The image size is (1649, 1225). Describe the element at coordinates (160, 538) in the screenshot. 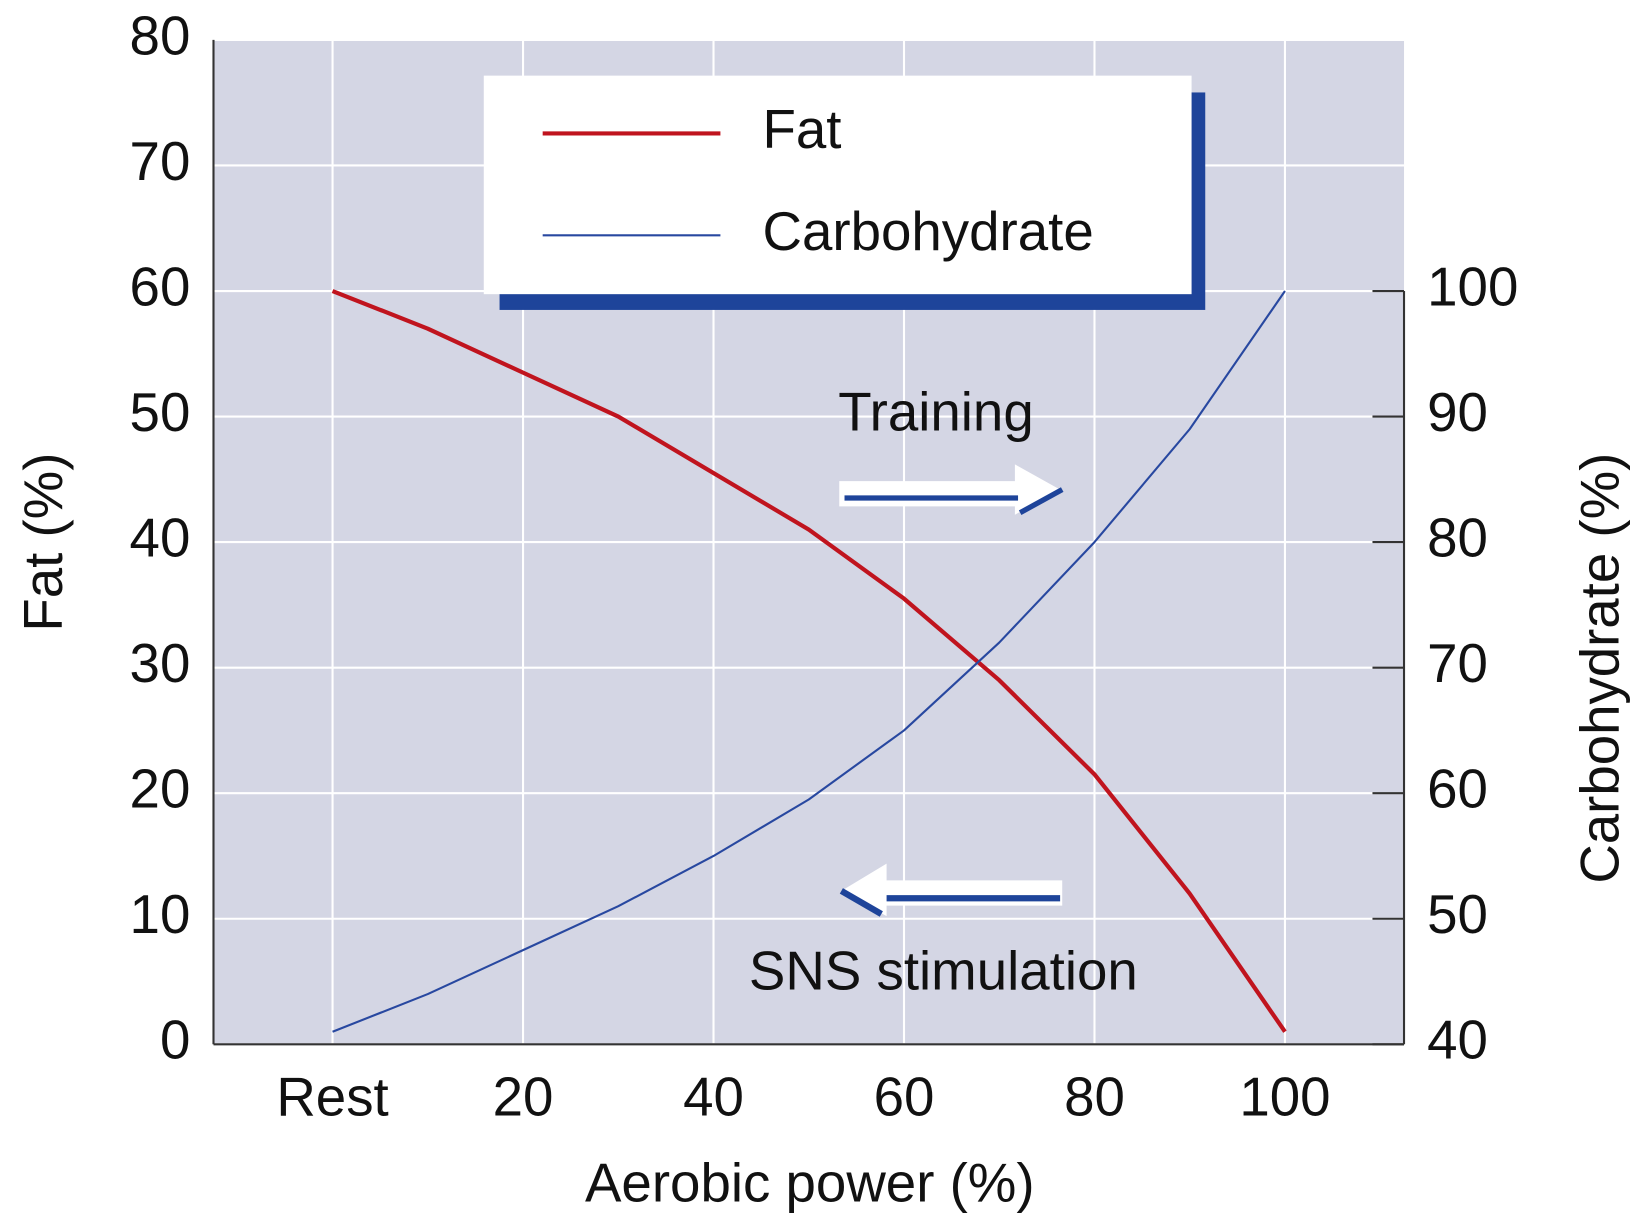

I see `y-tick-label: 40` at that location.